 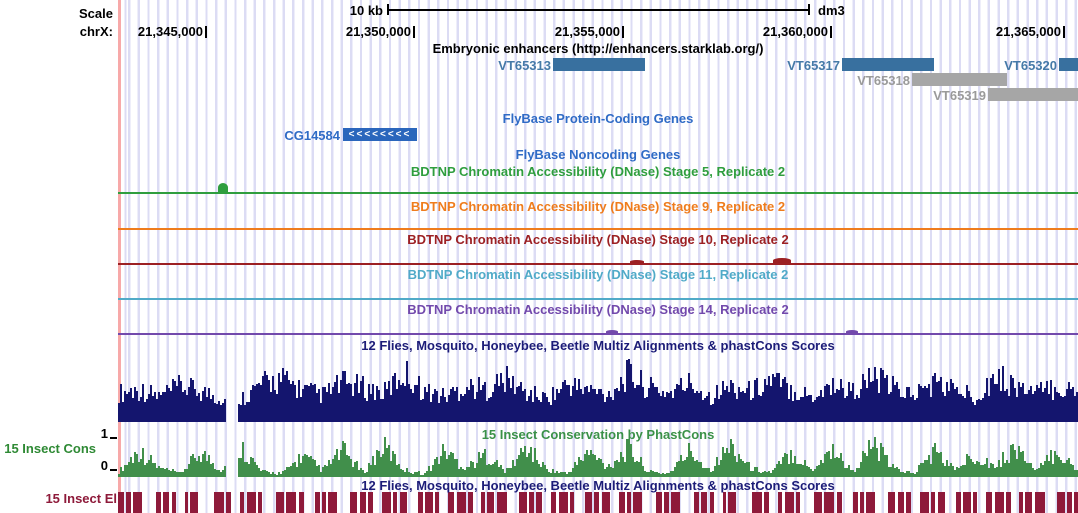 What do you see at coordinates (598, 388) in the screenshot?
I see `multiz-conservation-histogram` at bounding box center [598, 388].